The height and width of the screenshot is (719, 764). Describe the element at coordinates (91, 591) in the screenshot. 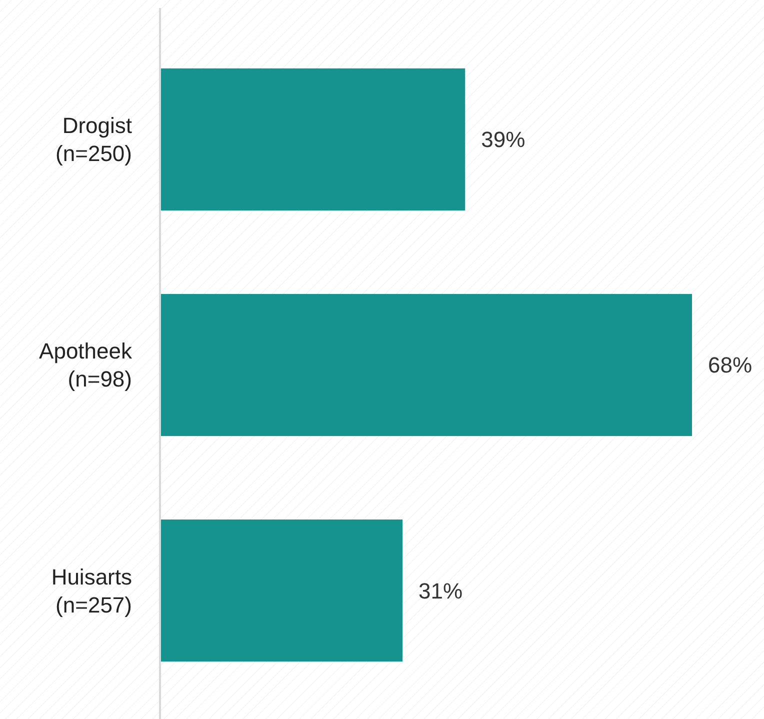

I see `y-tick-label: Huisarts (n=257)` at that location.